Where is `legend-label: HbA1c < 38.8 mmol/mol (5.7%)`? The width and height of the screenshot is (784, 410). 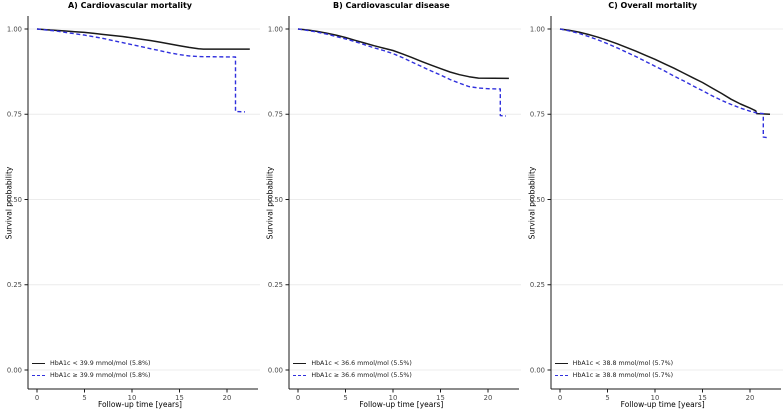
legend-label: HbA1c < 38.8 mmol/mol (5.7%) is located at coordinates (623, 364).